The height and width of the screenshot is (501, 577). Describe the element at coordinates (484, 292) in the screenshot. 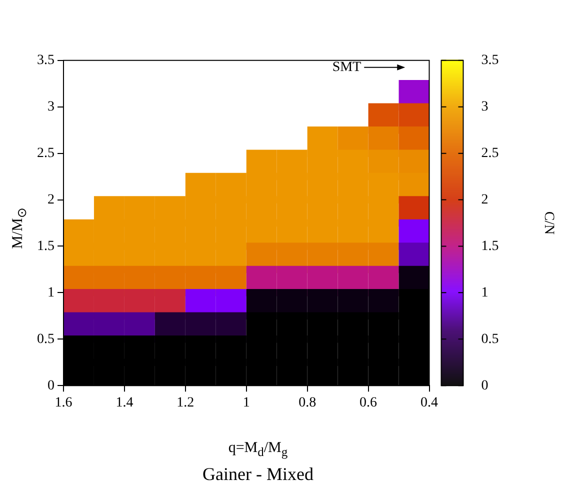

I see `color-bar-label: 1` at that location.